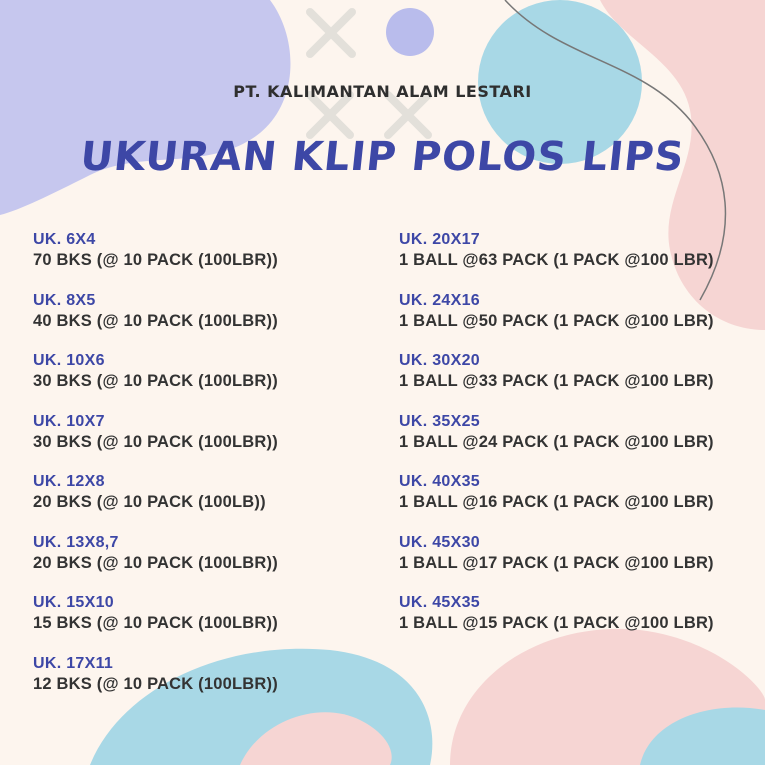  Describe the element at coordinates (316, 738) in the screenshot. I see `pink-blob-bottom` at that location.